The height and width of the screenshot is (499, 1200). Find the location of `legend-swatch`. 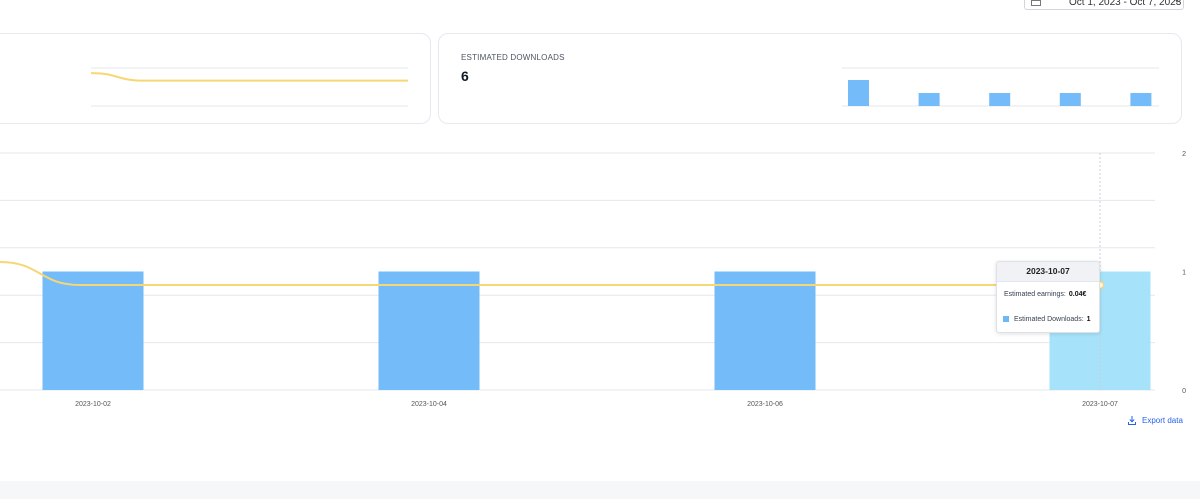

legend-swatch is located at coordinates (1006, 319).